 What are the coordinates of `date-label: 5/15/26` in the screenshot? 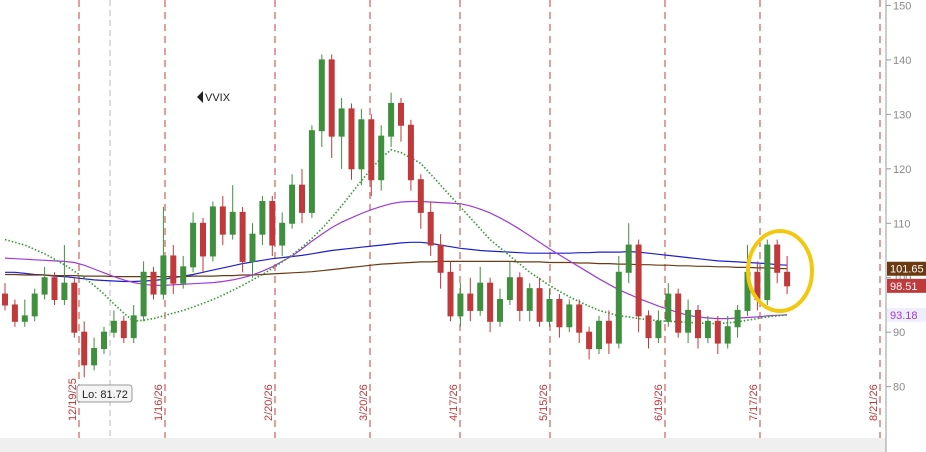 It's located at (544, 402).